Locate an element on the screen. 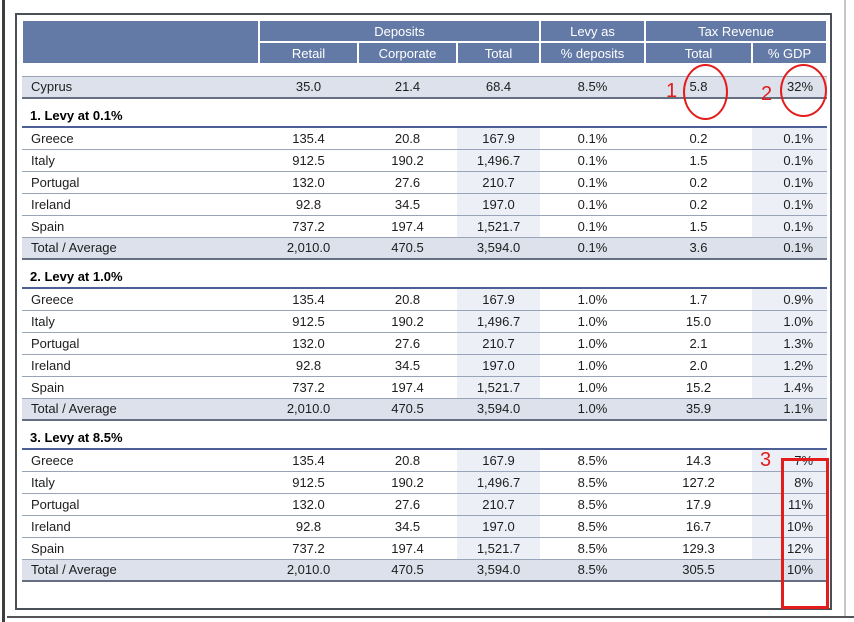 This screenshot has width=854, height=622. window-left-edge is located at coordinates (3, 311).